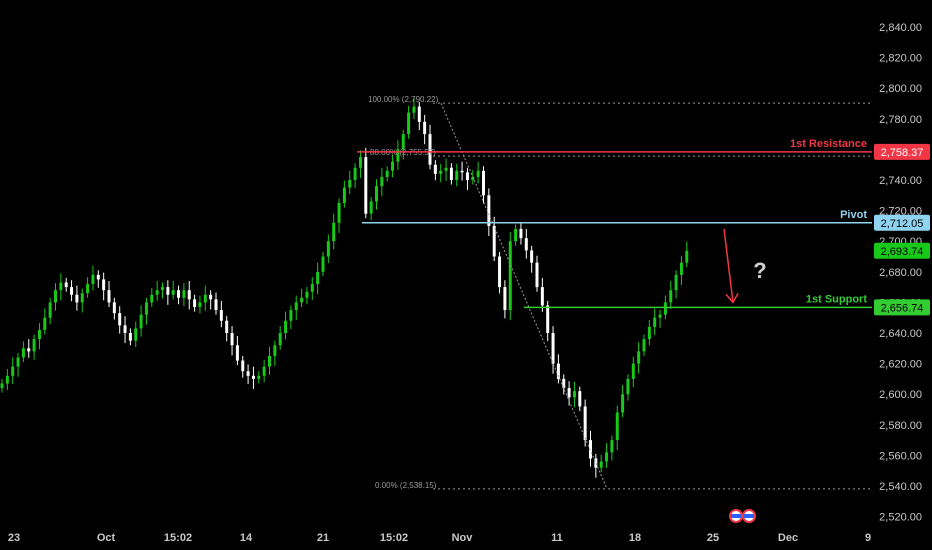 This screenshot has width=932, height=550. I want to click on event-icons, so click(742, 516).